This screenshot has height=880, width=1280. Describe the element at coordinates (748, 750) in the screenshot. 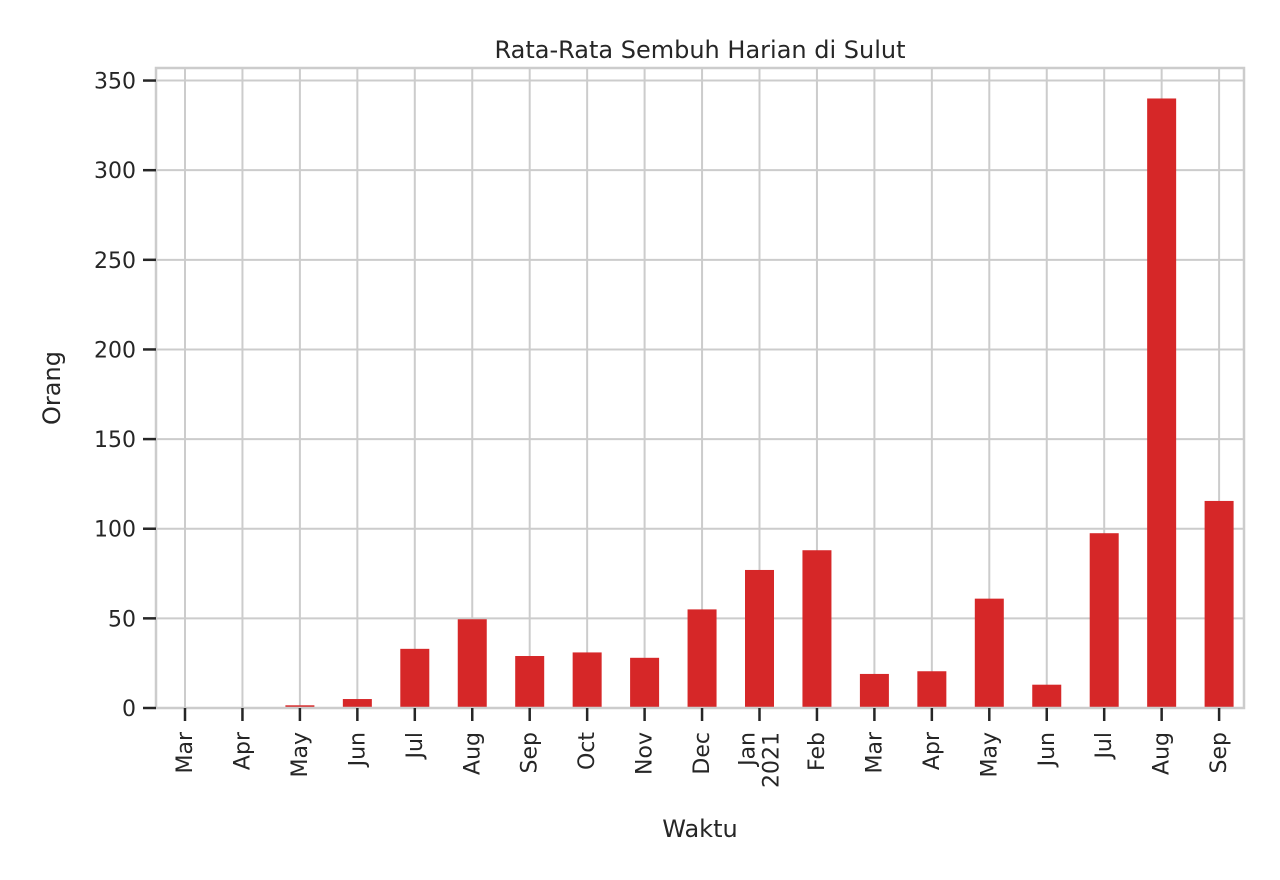

I see `x-tick-label: Jan` at that location.